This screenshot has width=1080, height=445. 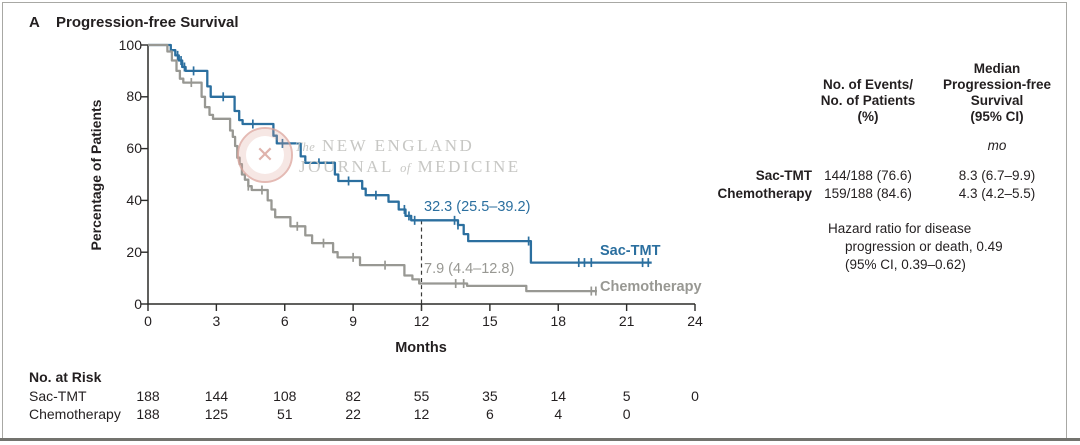 What do you see at coordinates (997, 145) in the screenshot?
I see `median-unit: mo` at bounding box center [997, 145].